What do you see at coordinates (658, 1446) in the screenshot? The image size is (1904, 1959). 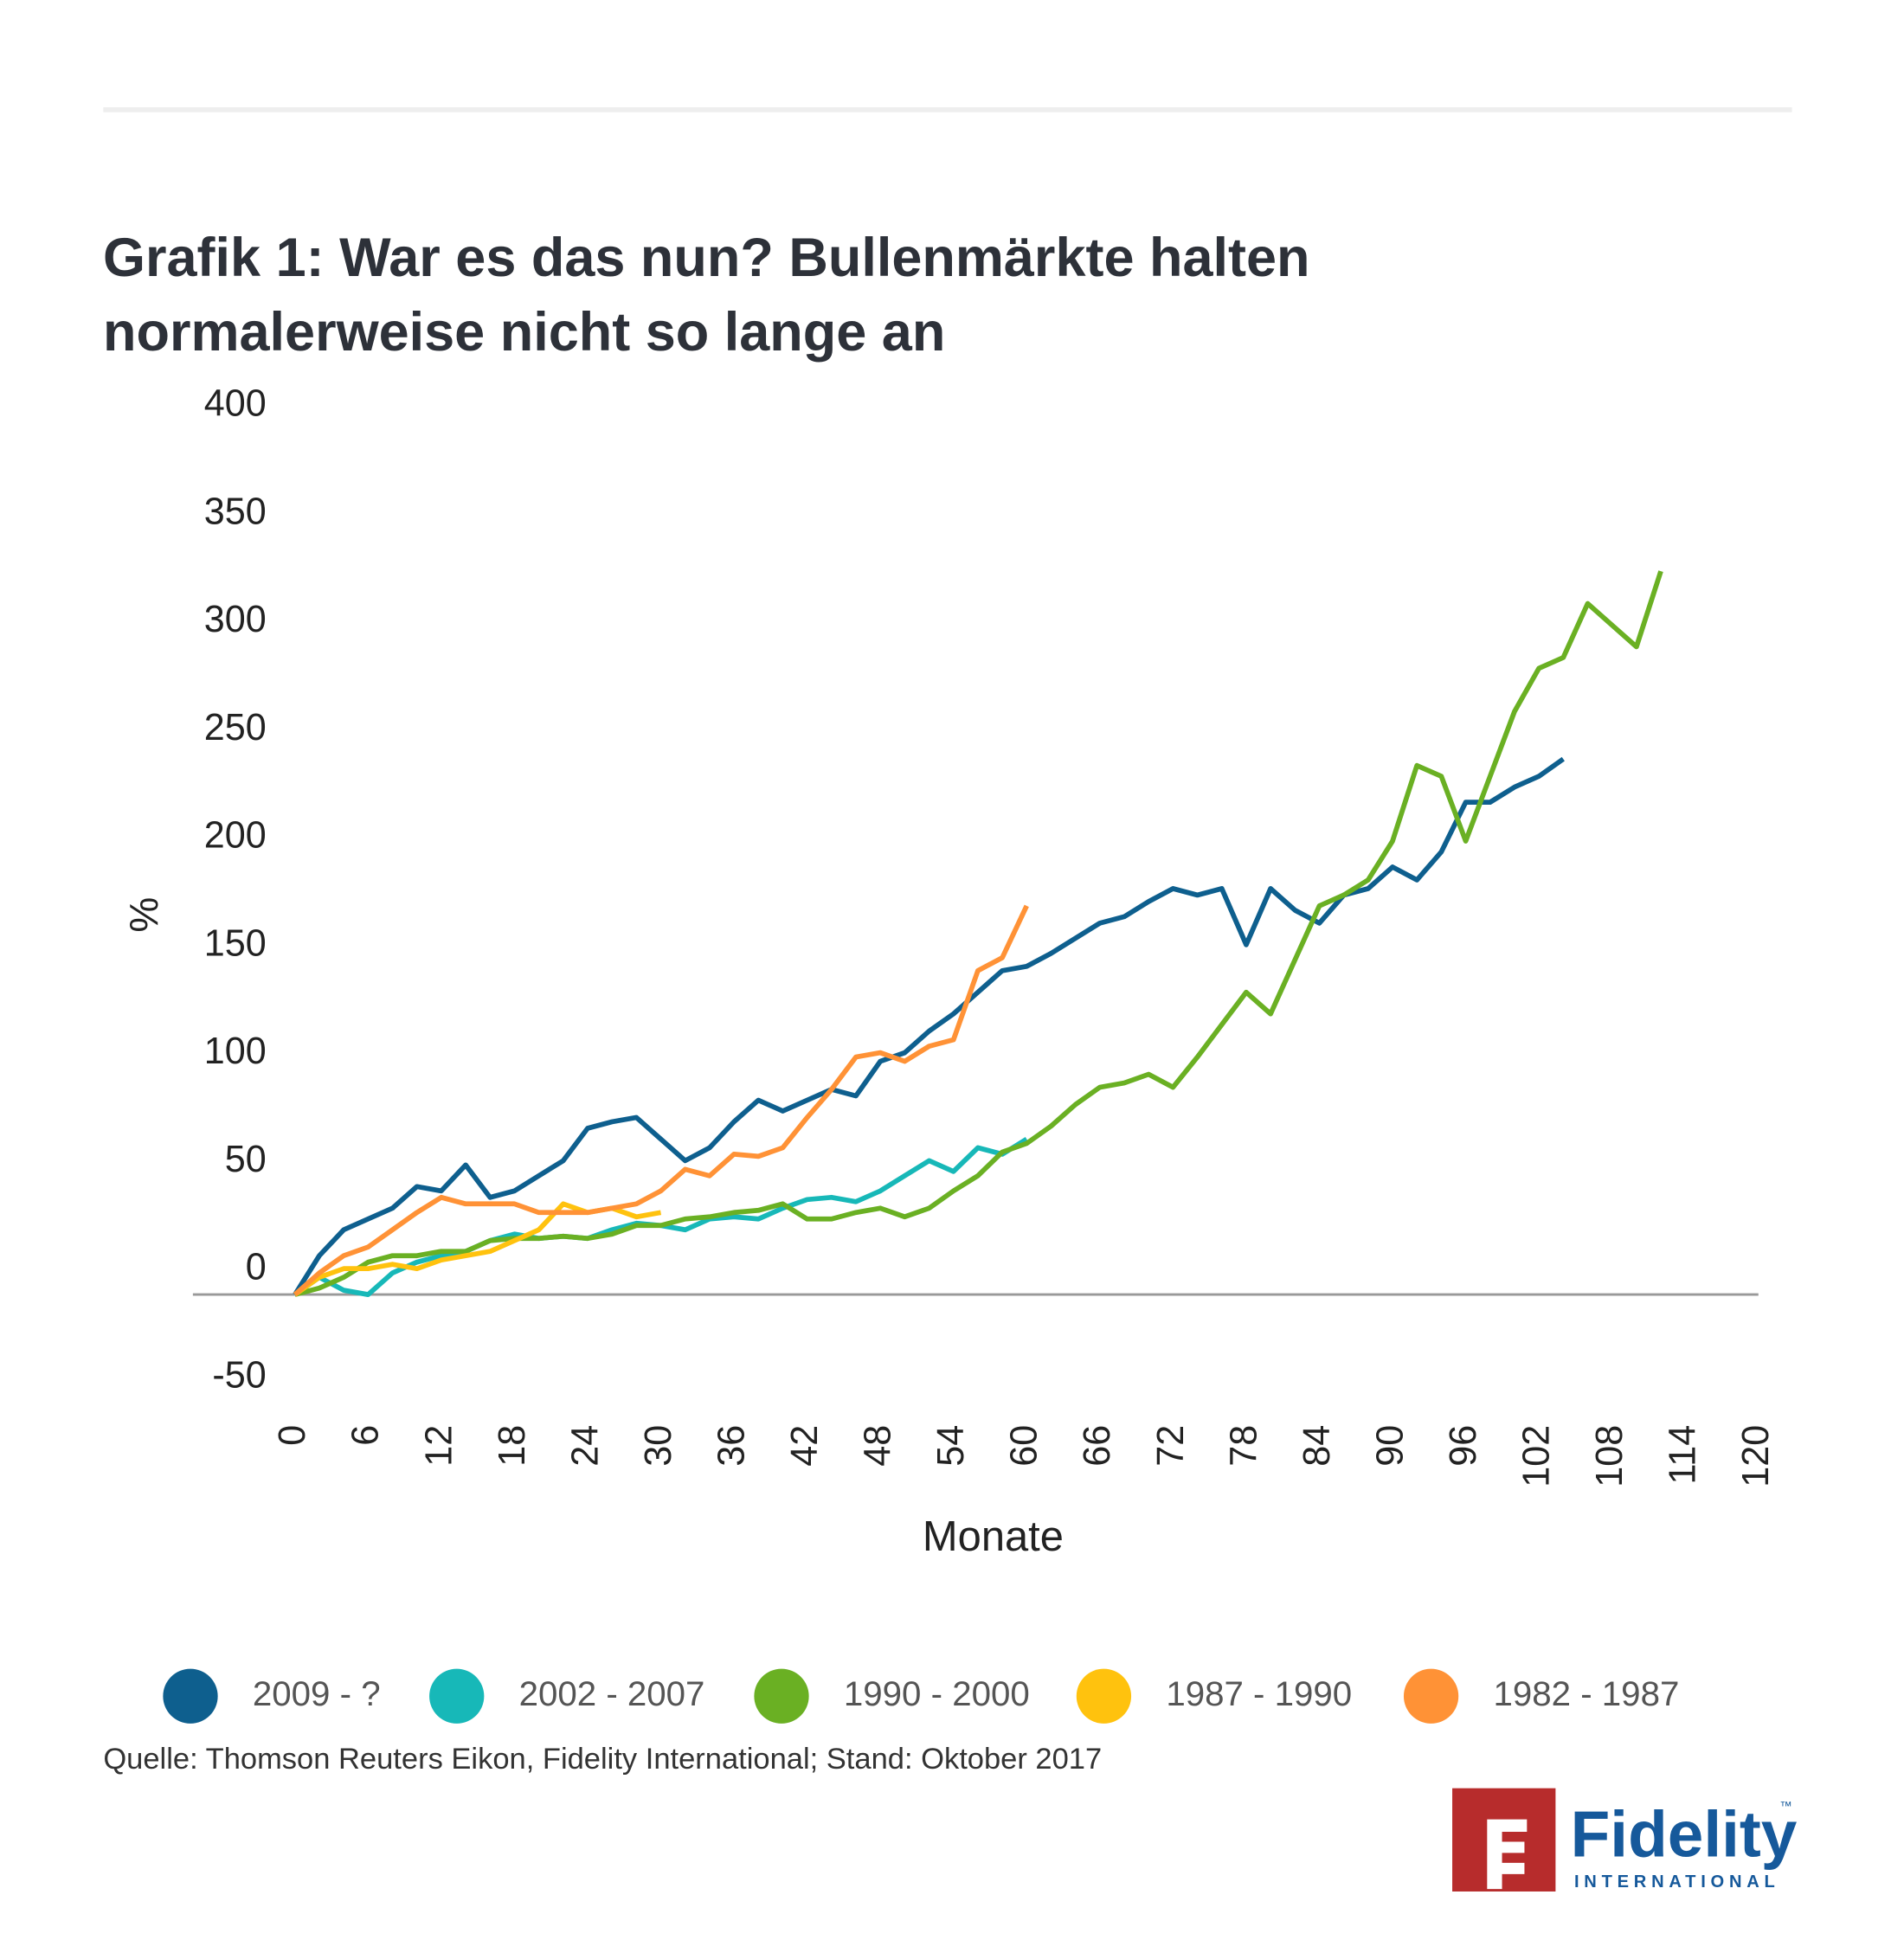 I see `x-tick-label: 30` at bounding box center [658, 1446].